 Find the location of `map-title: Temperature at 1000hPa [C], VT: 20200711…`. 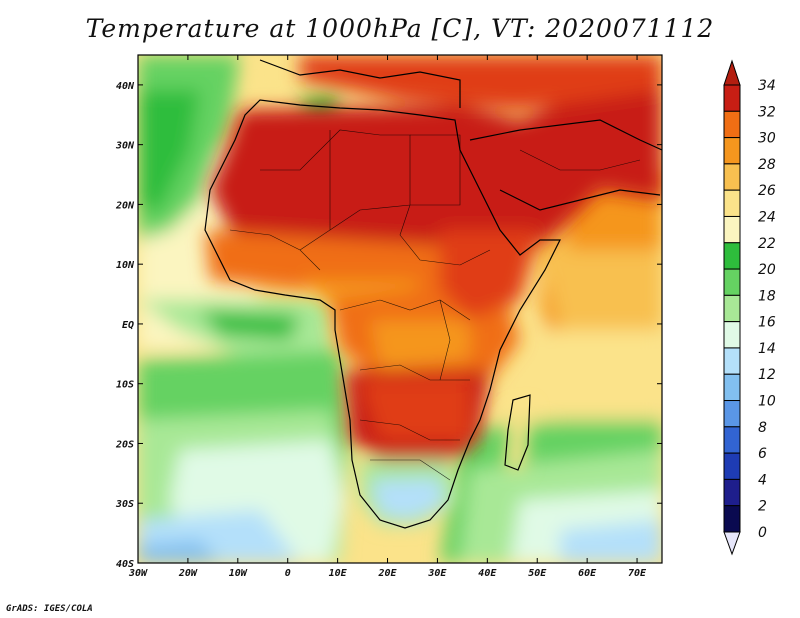

map-title: Temperature at 1000hPa [C], VT: 20200711… is located at coordinates (400, 28).